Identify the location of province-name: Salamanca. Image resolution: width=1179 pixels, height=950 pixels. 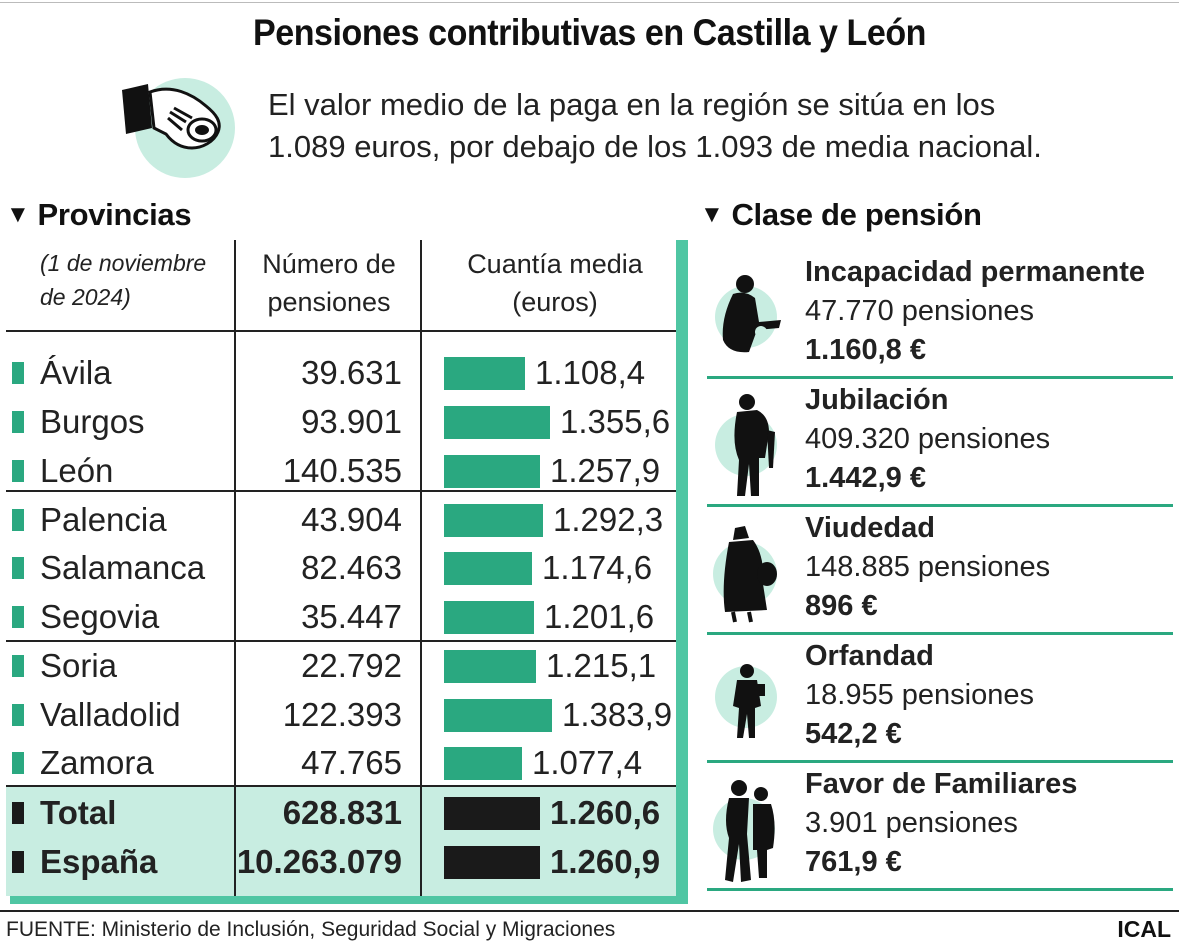
(123, 567).